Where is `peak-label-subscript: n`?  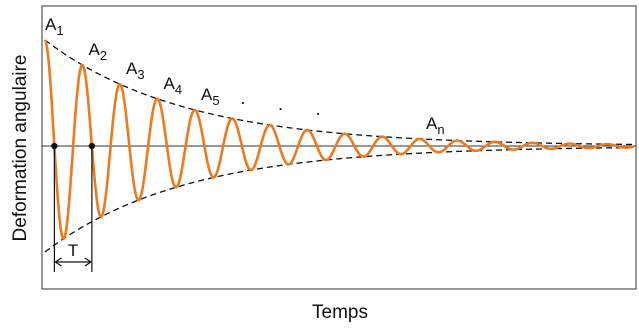 peak-label-subscript: n is located at coordinates (440, 129).